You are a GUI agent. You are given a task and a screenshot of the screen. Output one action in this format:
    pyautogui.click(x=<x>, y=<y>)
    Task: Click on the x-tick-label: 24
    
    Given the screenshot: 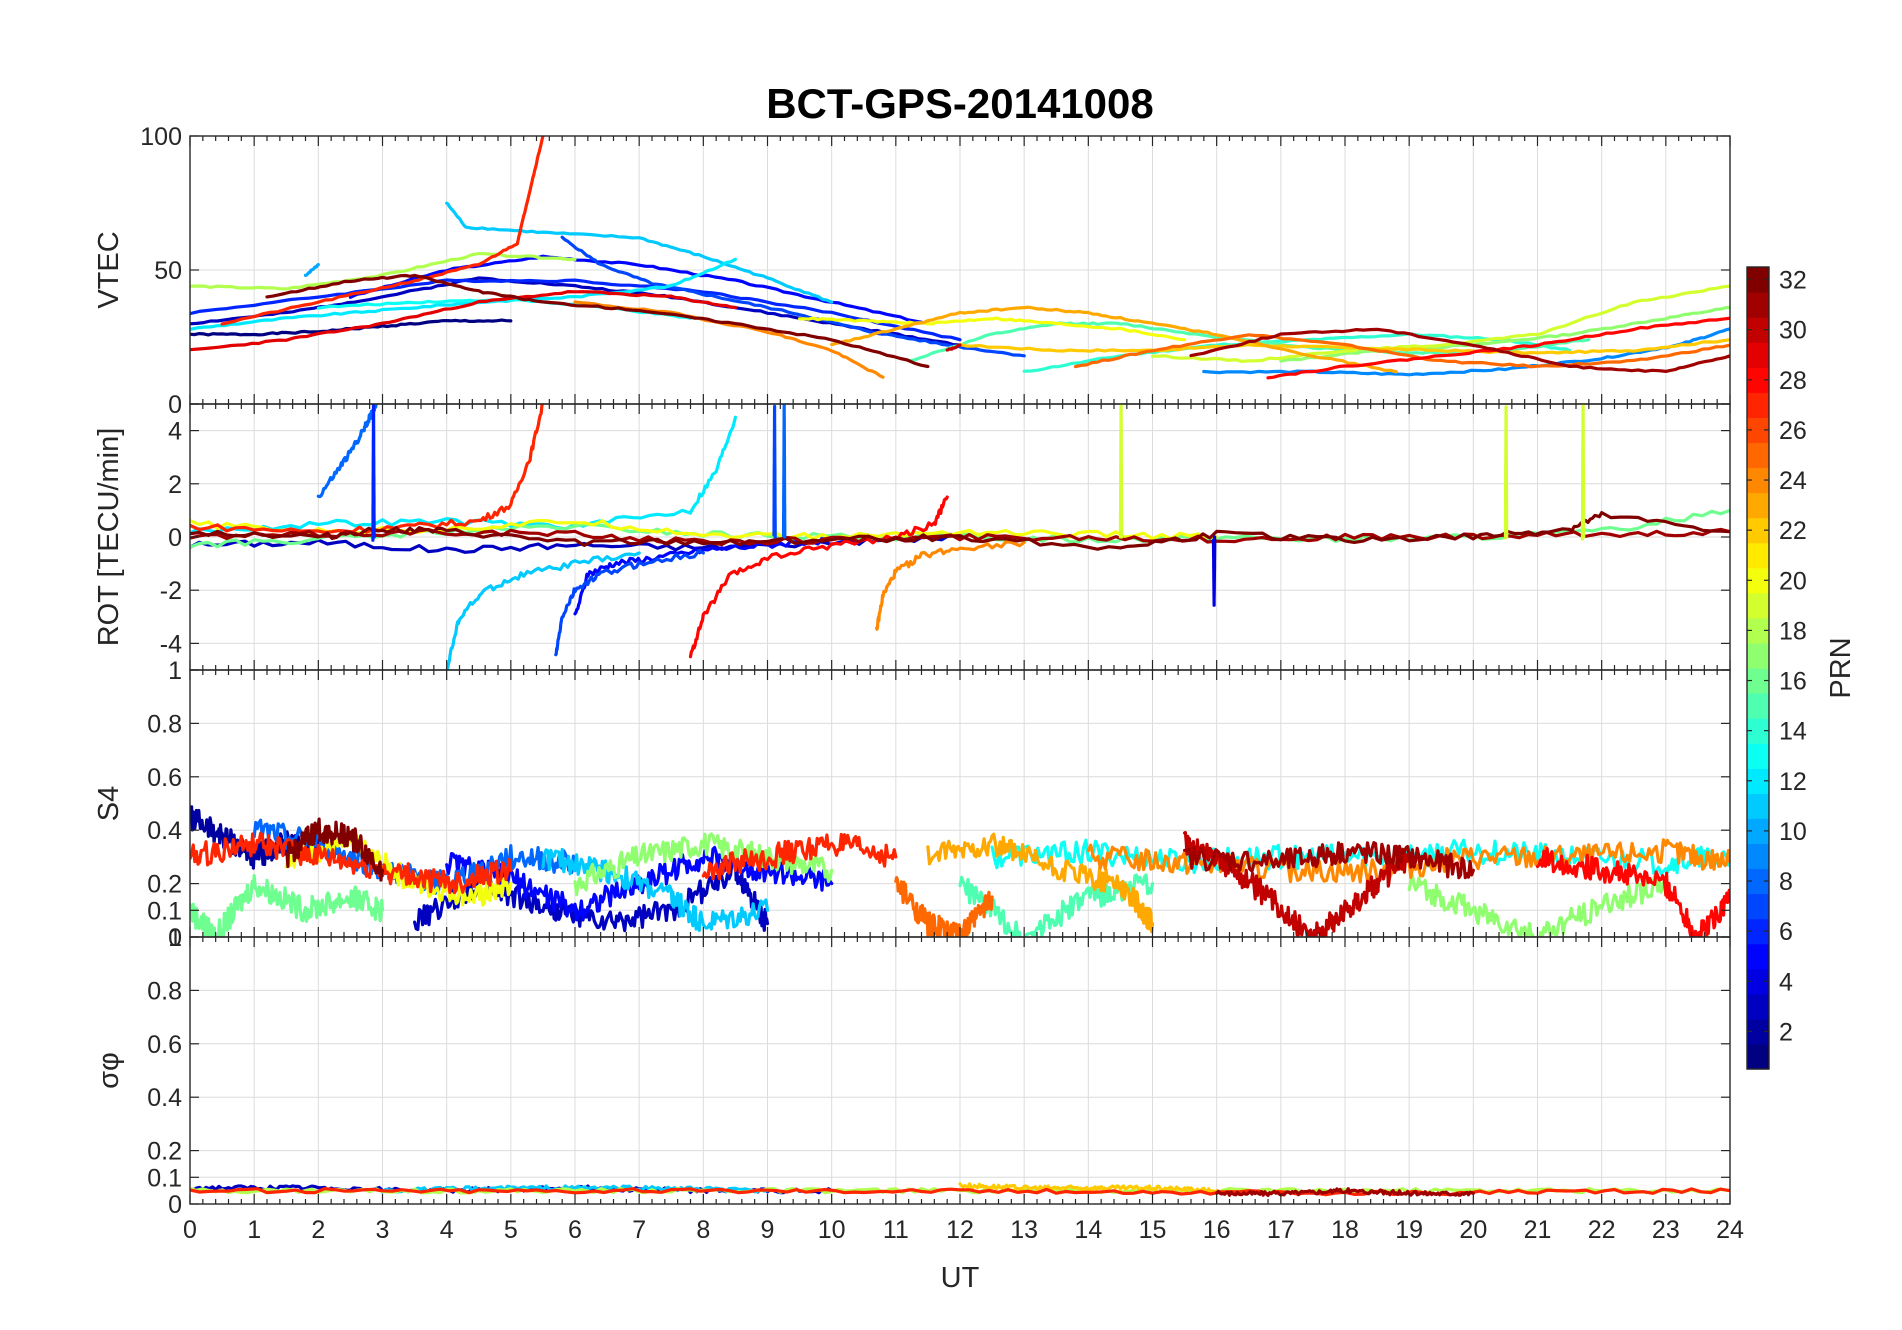 What is the action you would take?
    pyautogui.click(x=1730, y=1230)
    